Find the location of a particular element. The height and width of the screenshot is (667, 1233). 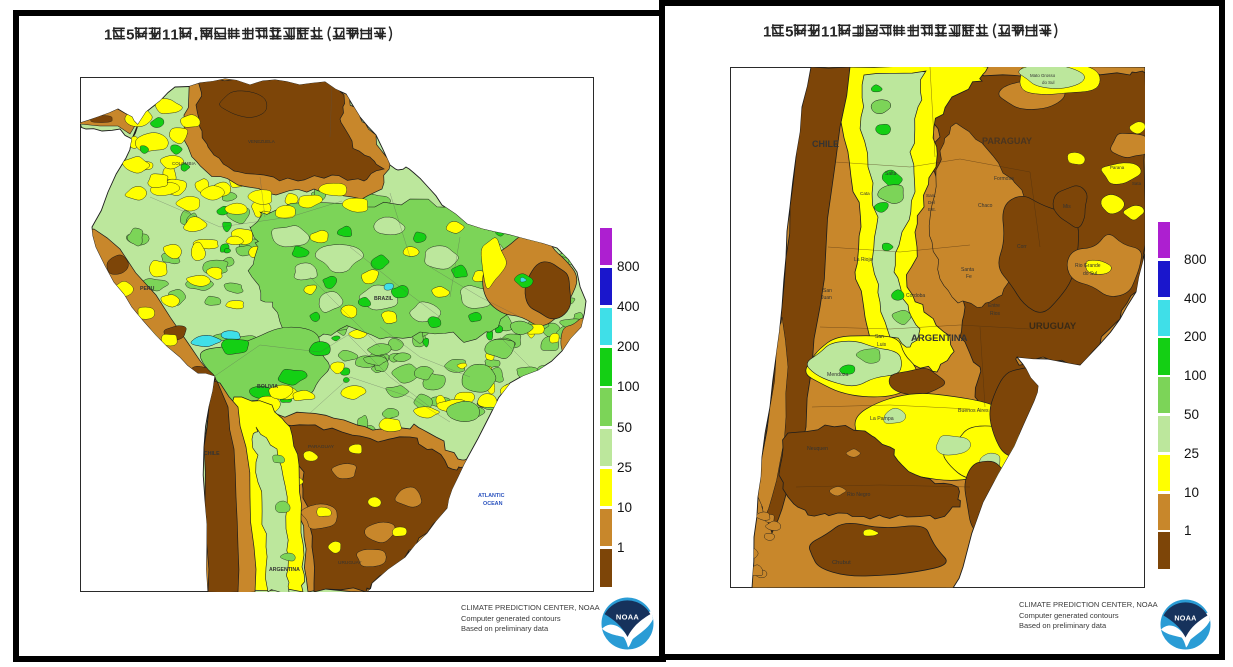

svg-text: Rios is located at coordinates (995, 314).